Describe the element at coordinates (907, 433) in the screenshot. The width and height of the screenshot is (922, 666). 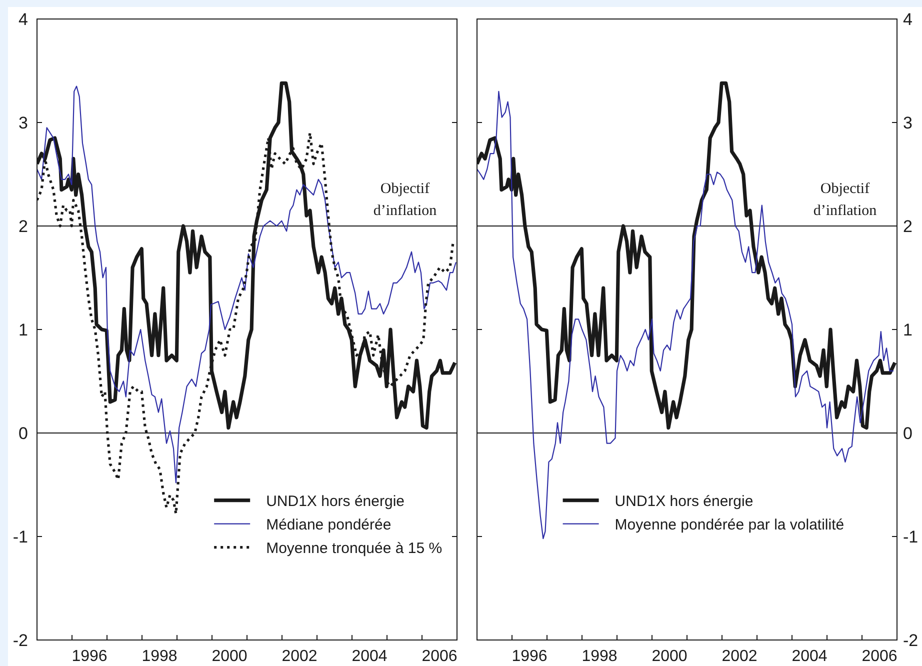
I see `y2-tick-label: 0` at that location.